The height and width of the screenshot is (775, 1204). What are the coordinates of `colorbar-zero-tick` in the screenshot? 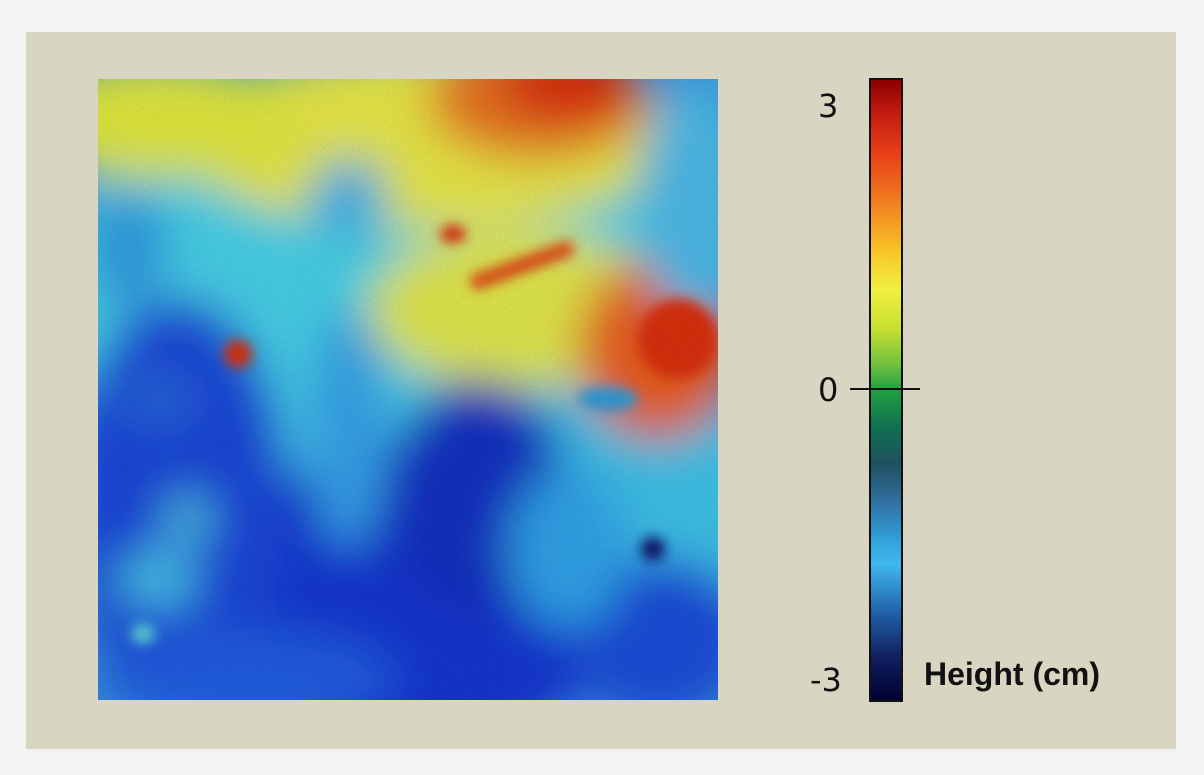 It's located at (885, 389).